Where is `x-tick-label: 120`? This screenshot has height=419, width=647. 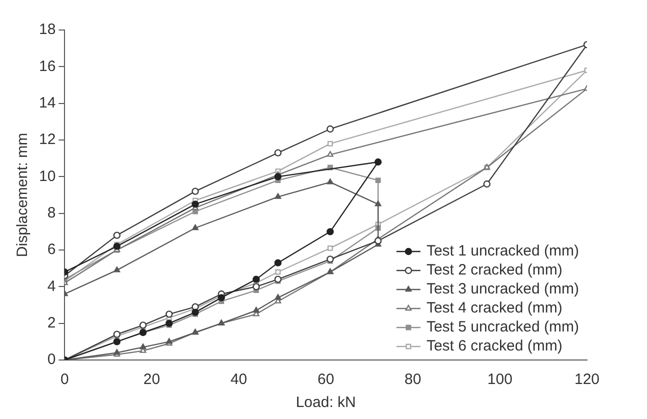
x-tick-label: 120 is located at coordinates (587, 379).